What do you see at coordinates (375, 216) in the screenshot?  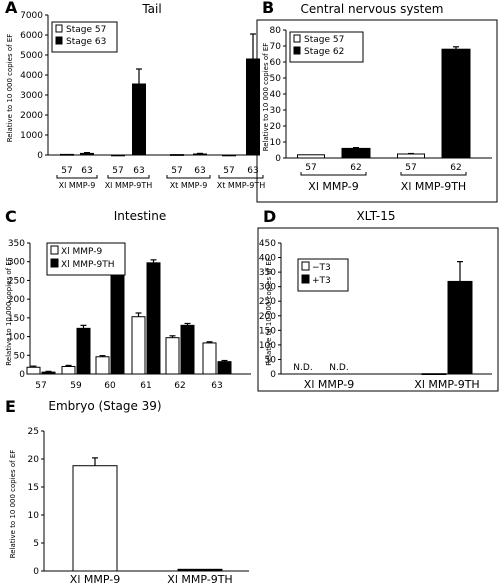 I see `chart-title: XLT-15` at bounding box center [375, 216].